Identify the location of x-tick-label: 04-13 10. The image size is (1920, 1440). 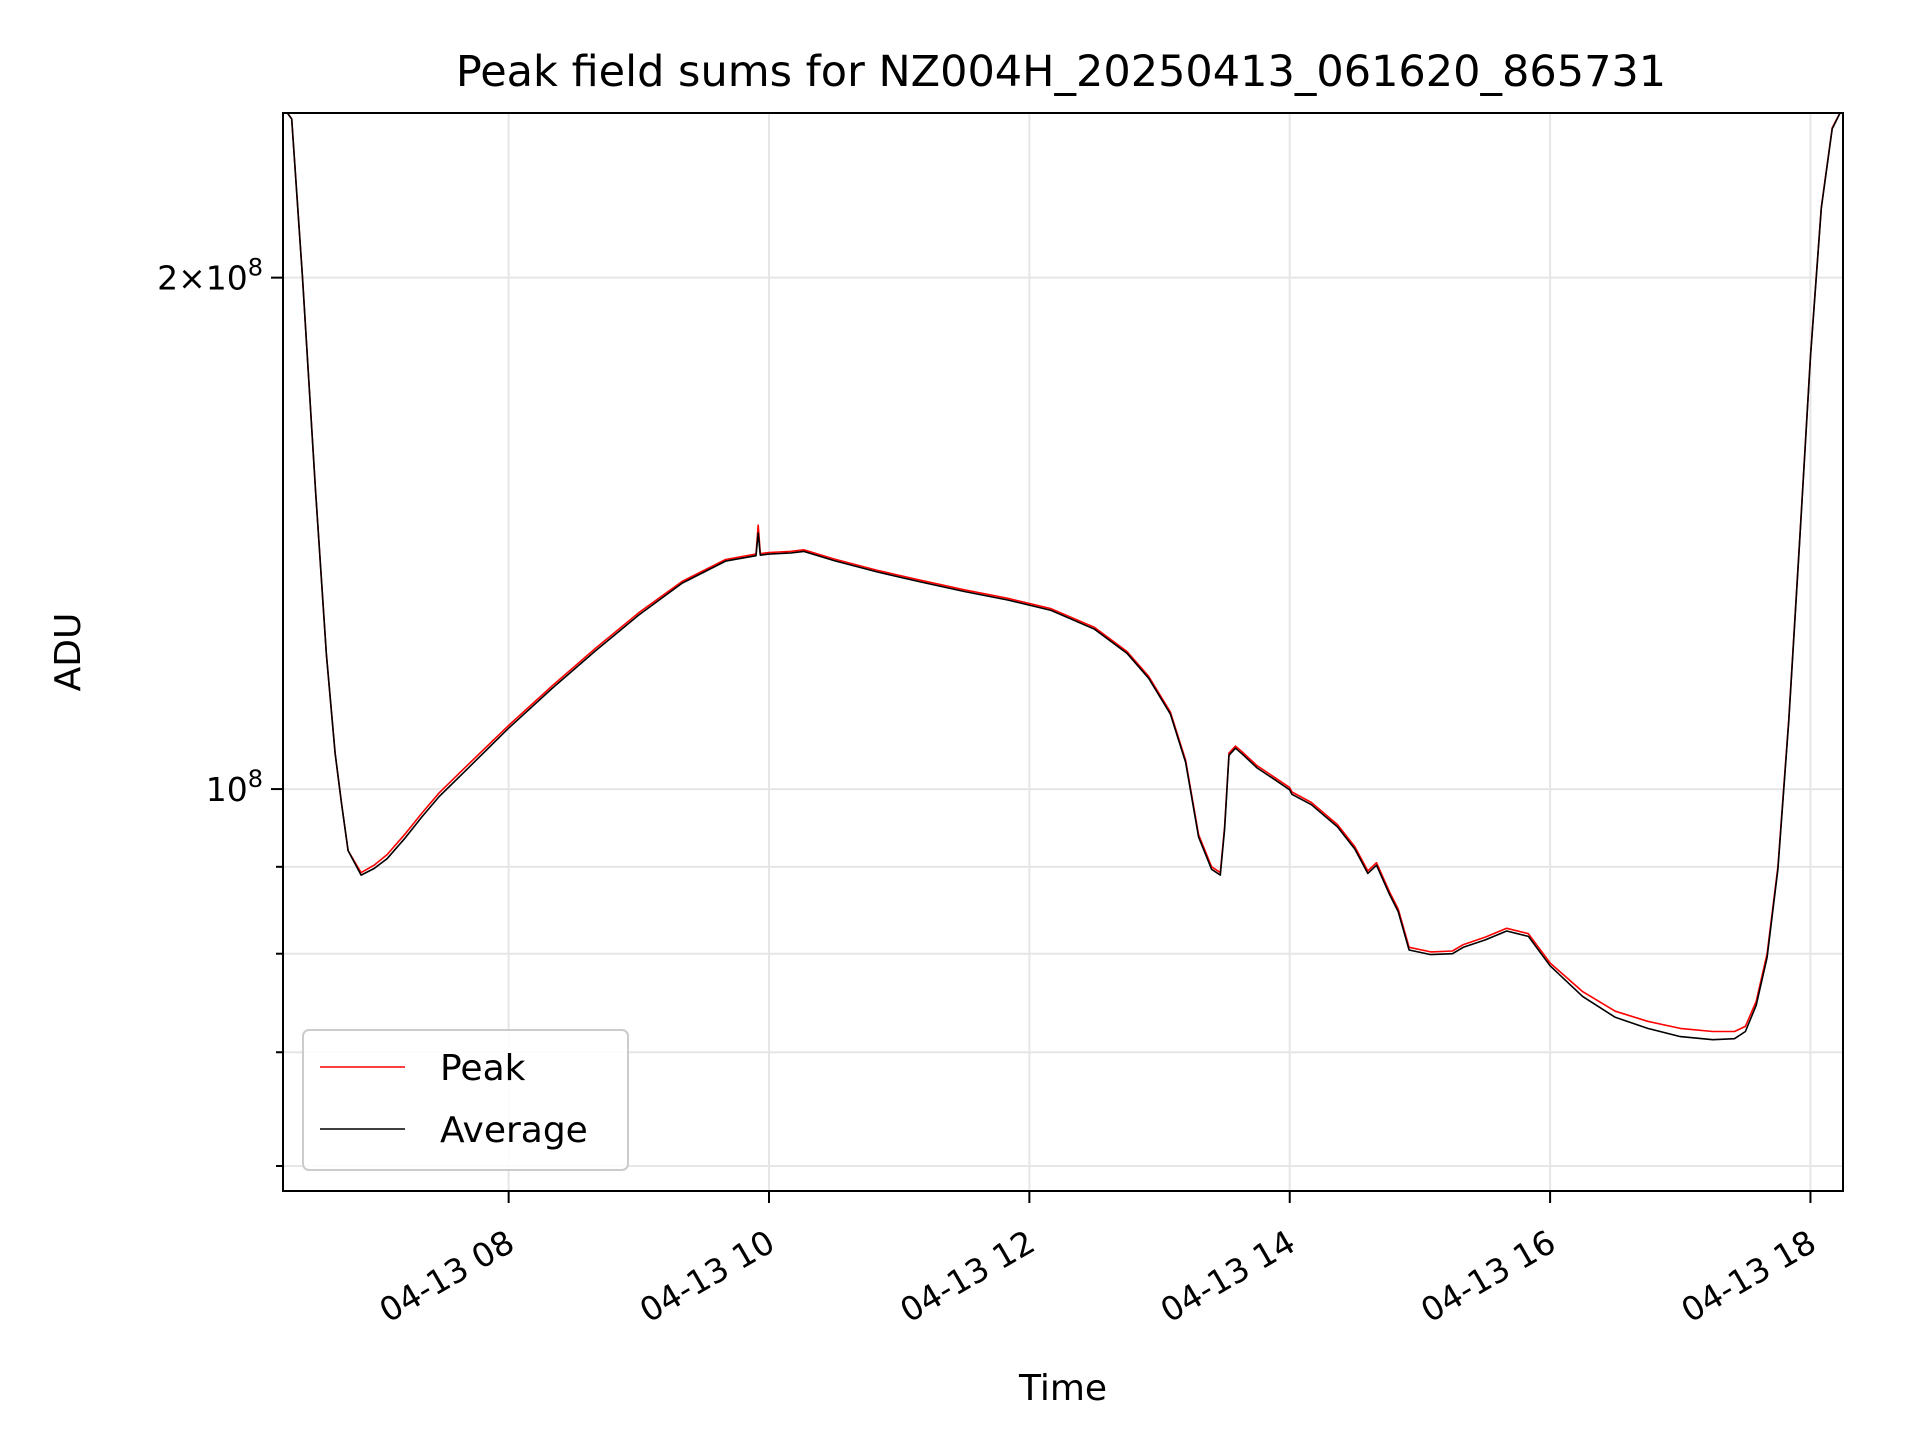
(707, 1276).